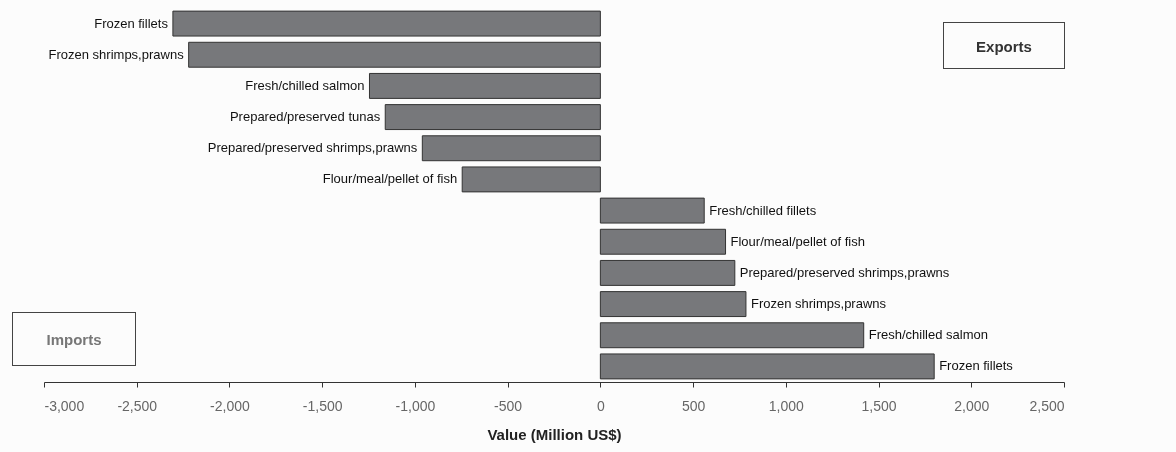 The width and height of the screenshot is (1176, 452). Describe the element at coordinates (763, 210) in the screenshot. I see `y-tick-label: Fresh/chilled fillets` at that location.